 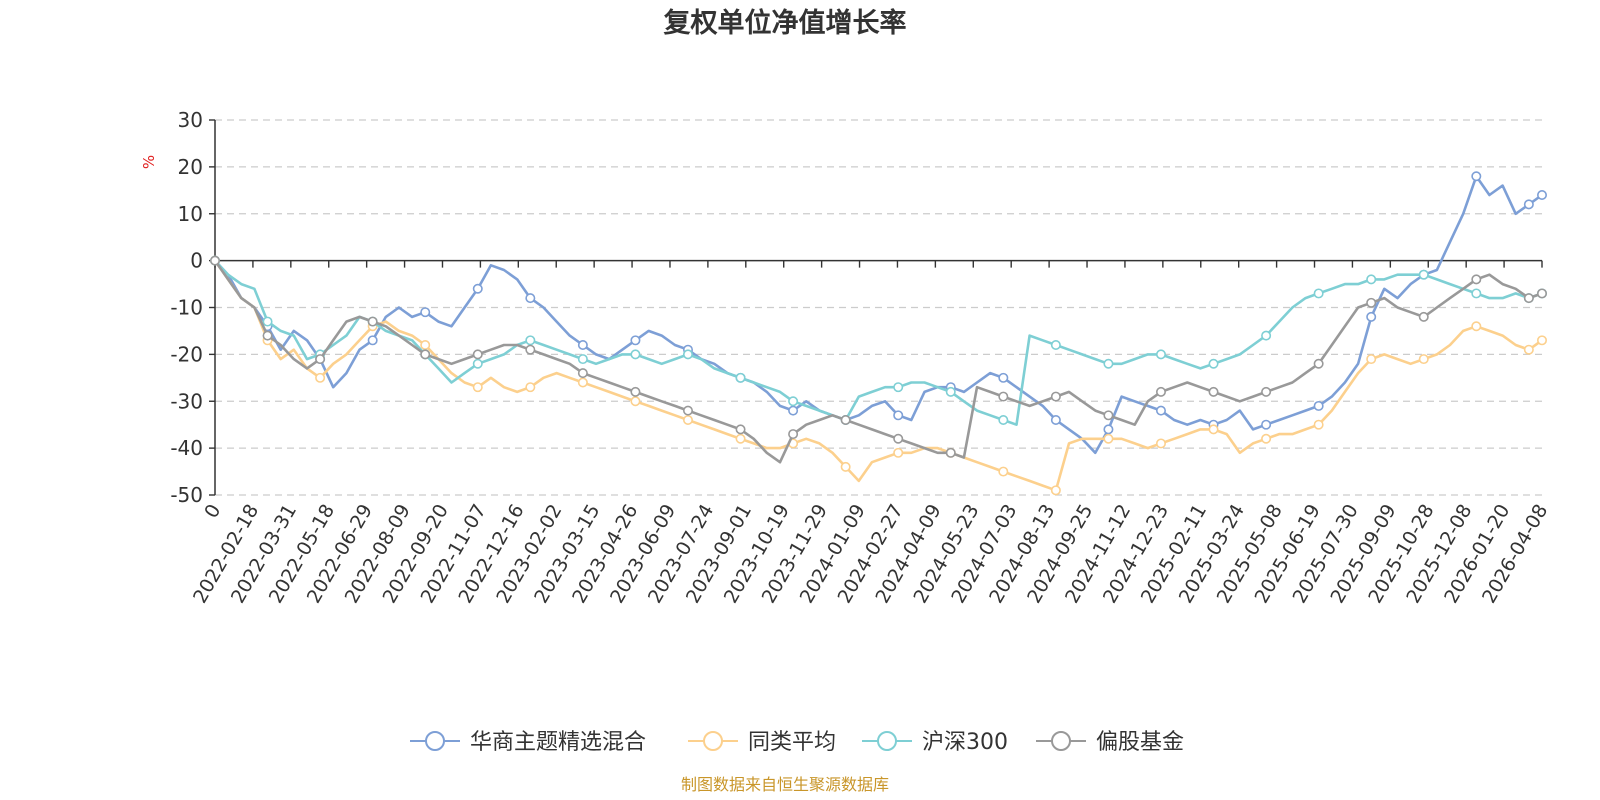 What do you see at coordinates (196, 261) in the screenshot?
I see `y-tick-label: 0` at bounding box center [196, 261].